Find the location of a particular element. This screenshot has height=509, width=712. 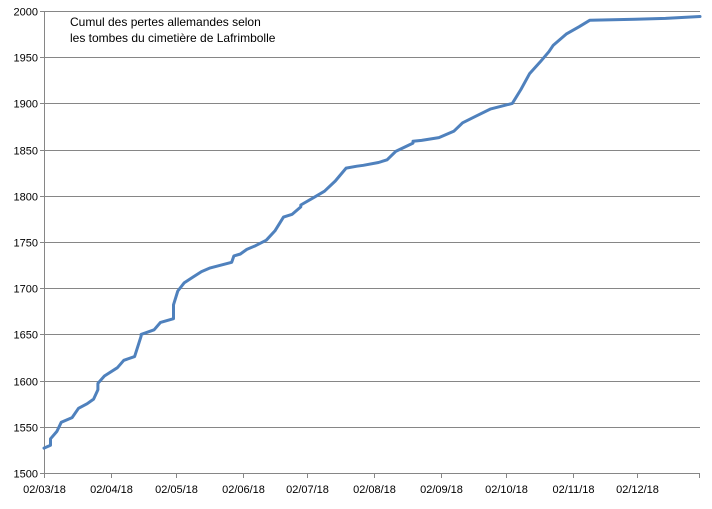

x-tick-label: 02/12/18 is located at coordinates (637, 490).